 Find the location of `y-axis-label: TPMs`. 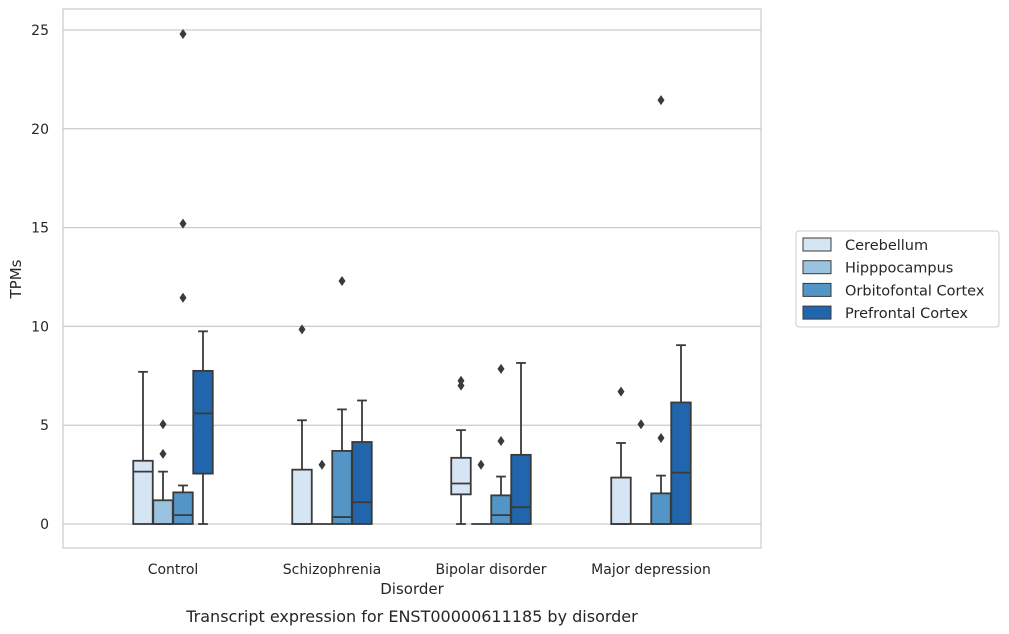

y-axis-label: TPMs is located at coordinates (16, 279).